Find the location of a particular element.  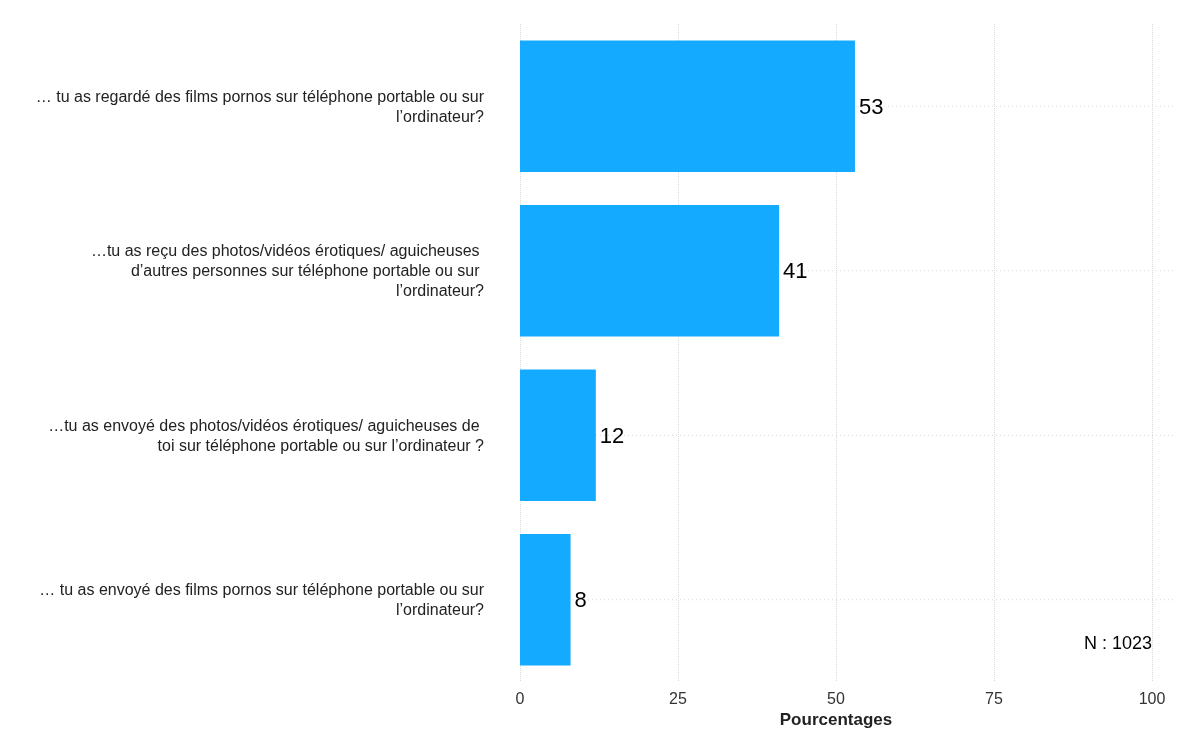

data-label: 53 is located at coordinates (871, 106).